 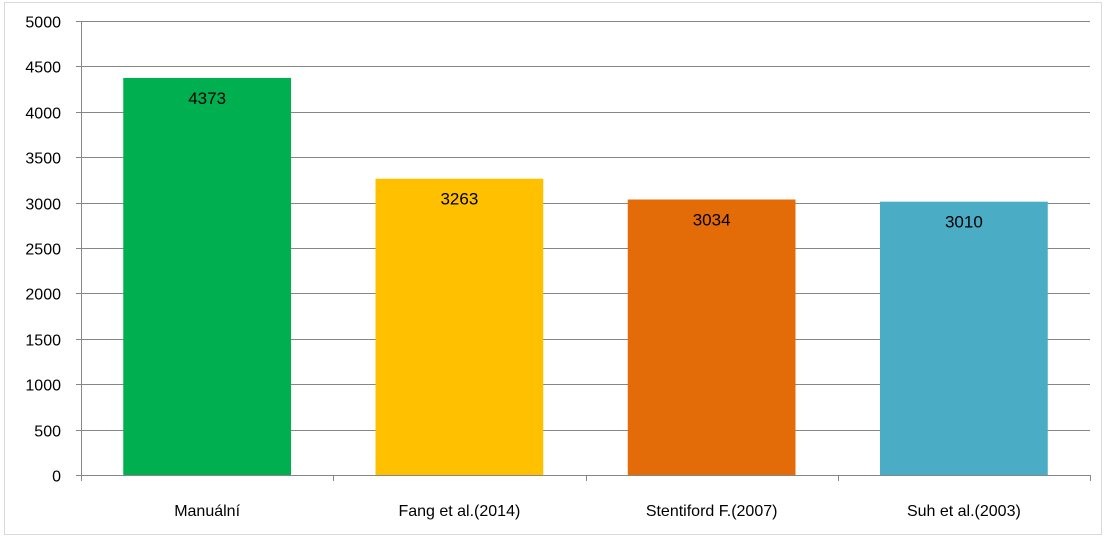 I want to click on data-label: 3034, so click(x=712, y=220).